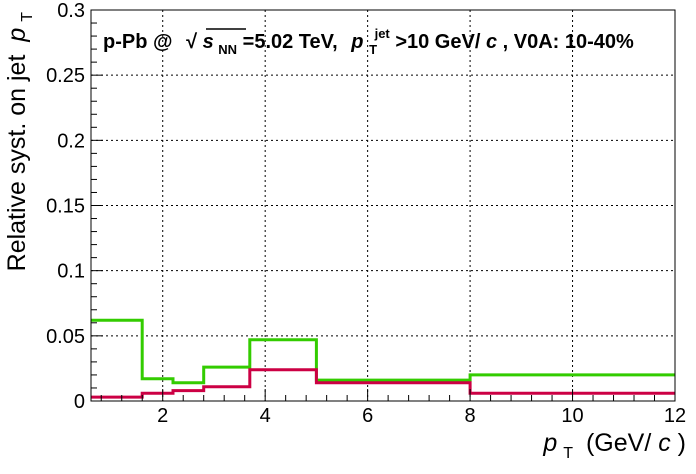 Image resolution: width=696 pixels, height=474 pixels. Describe the element at coordinates (367, 416) in the screenshot. I see `x-tick-label: 6` at that location.